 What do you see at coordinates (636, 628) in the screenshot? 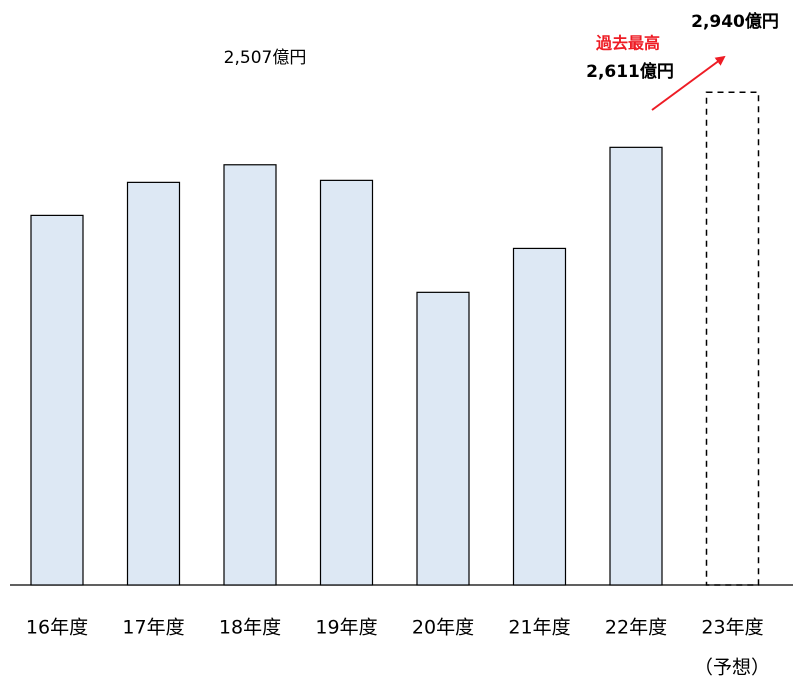
I see `x-tick-label: 22年度` at bounding box center [636, 628].